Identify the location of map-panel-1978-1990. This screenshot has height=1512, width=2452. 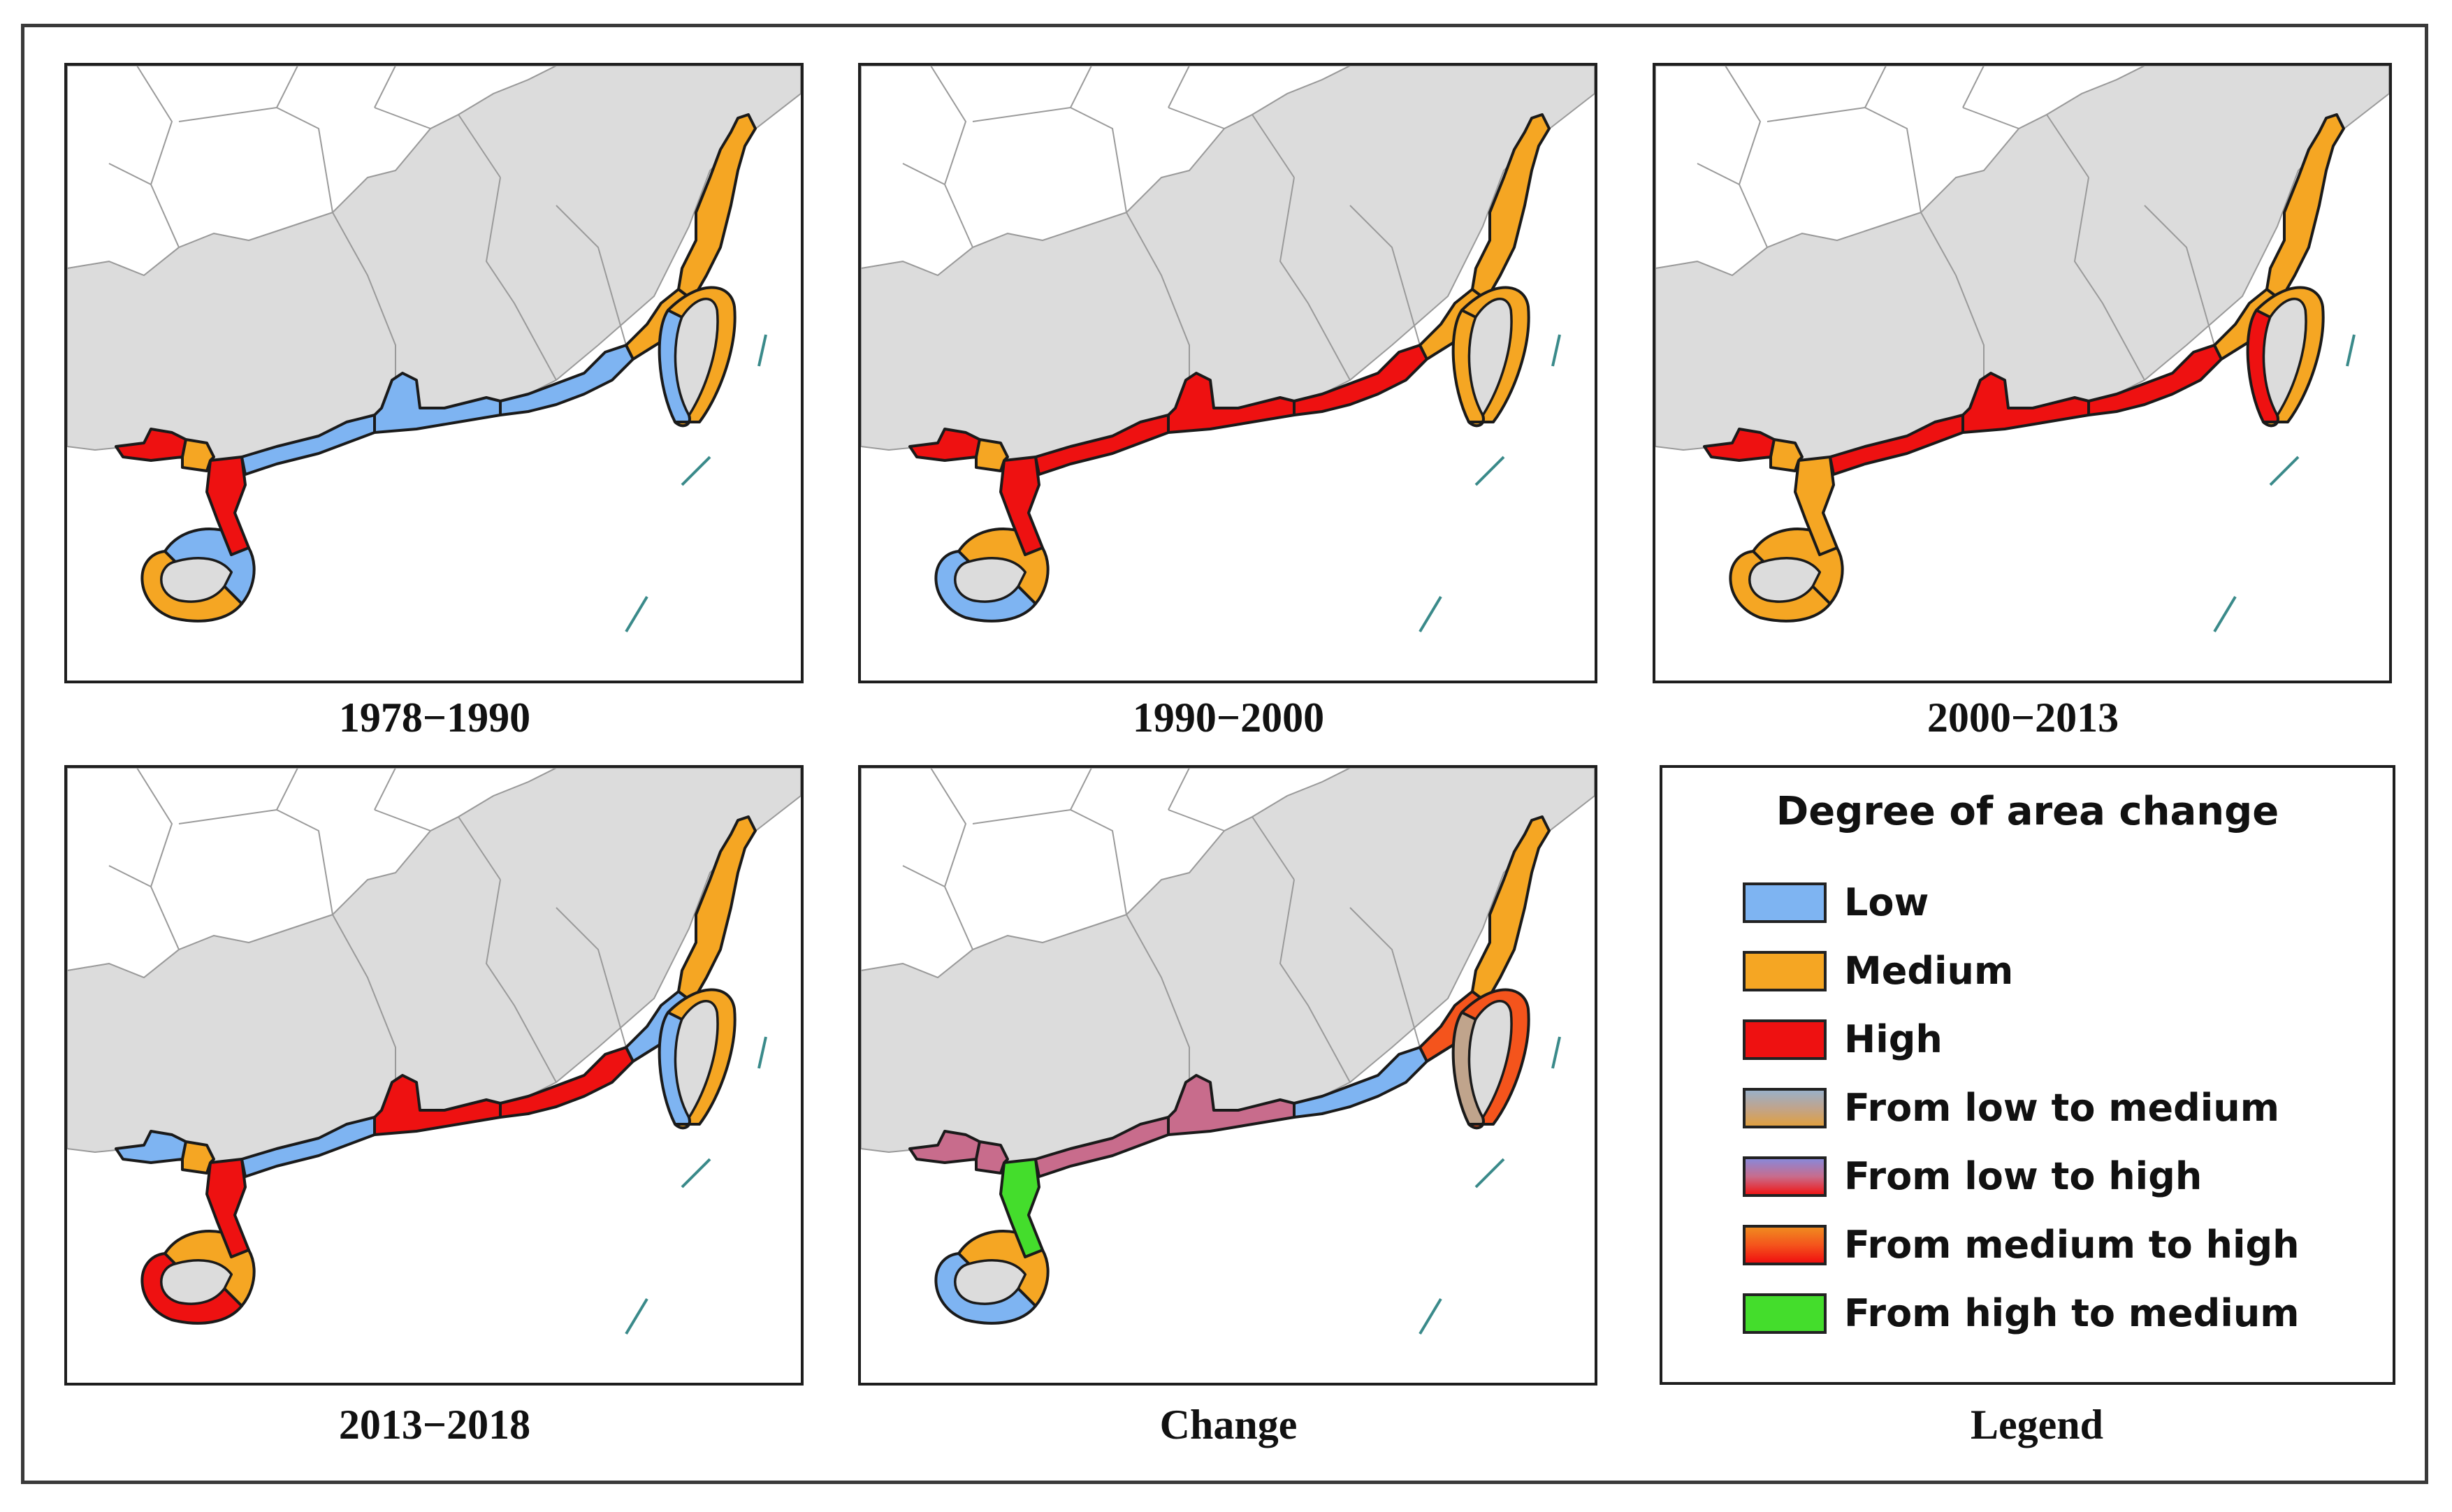
(434, 373).